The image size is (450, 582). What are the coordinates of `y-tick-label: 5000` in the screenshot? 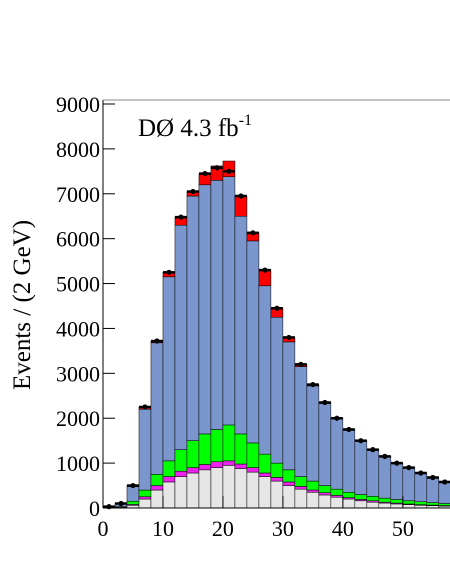 It's located at (78, 284).